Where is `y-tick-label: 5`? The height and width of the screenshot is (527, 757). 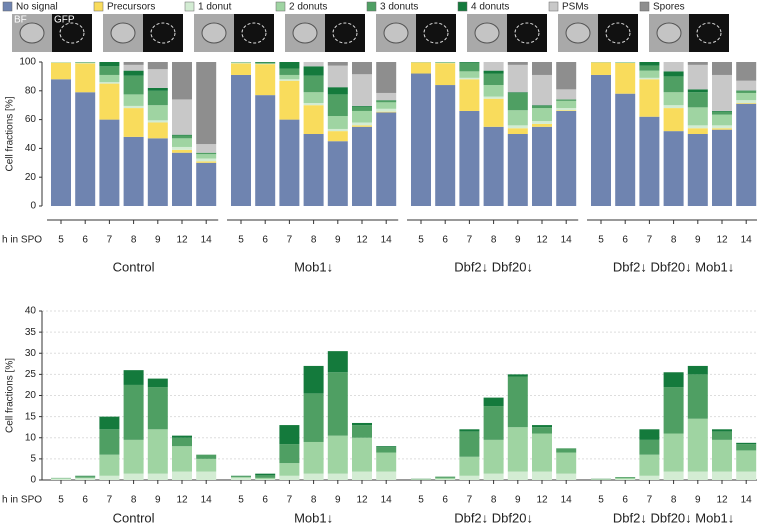 y-tick-label: 5 is located at coordinates (33, 459).